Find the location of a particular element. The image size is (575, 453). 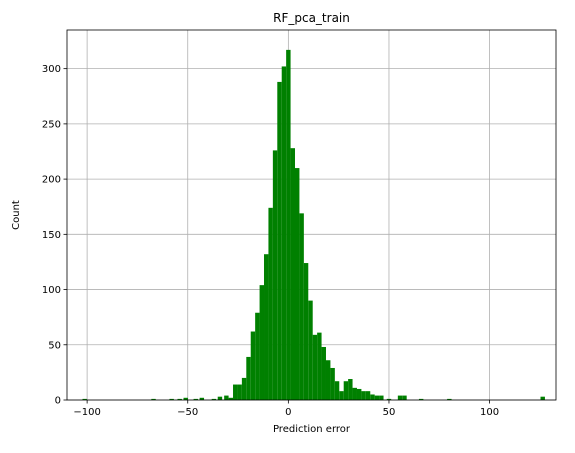

y-tick-label: 150 is located at coordinates (51, 235).